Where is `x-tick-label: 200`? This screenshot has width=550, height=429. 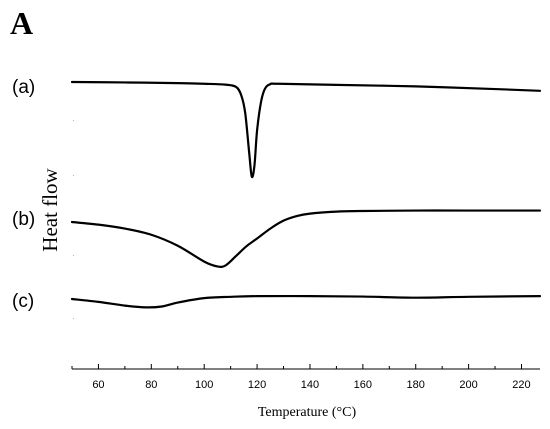
x-tick-label: 200 is located at coordinates (468, 385).